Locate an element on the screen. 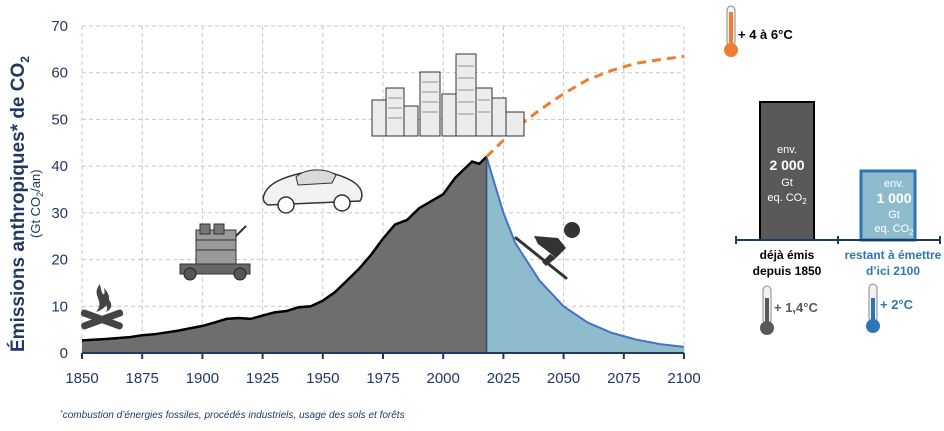 The height and width of the screenshot is (431, 944). x-tick-label: 1850 is located at coordinates (81, 378).